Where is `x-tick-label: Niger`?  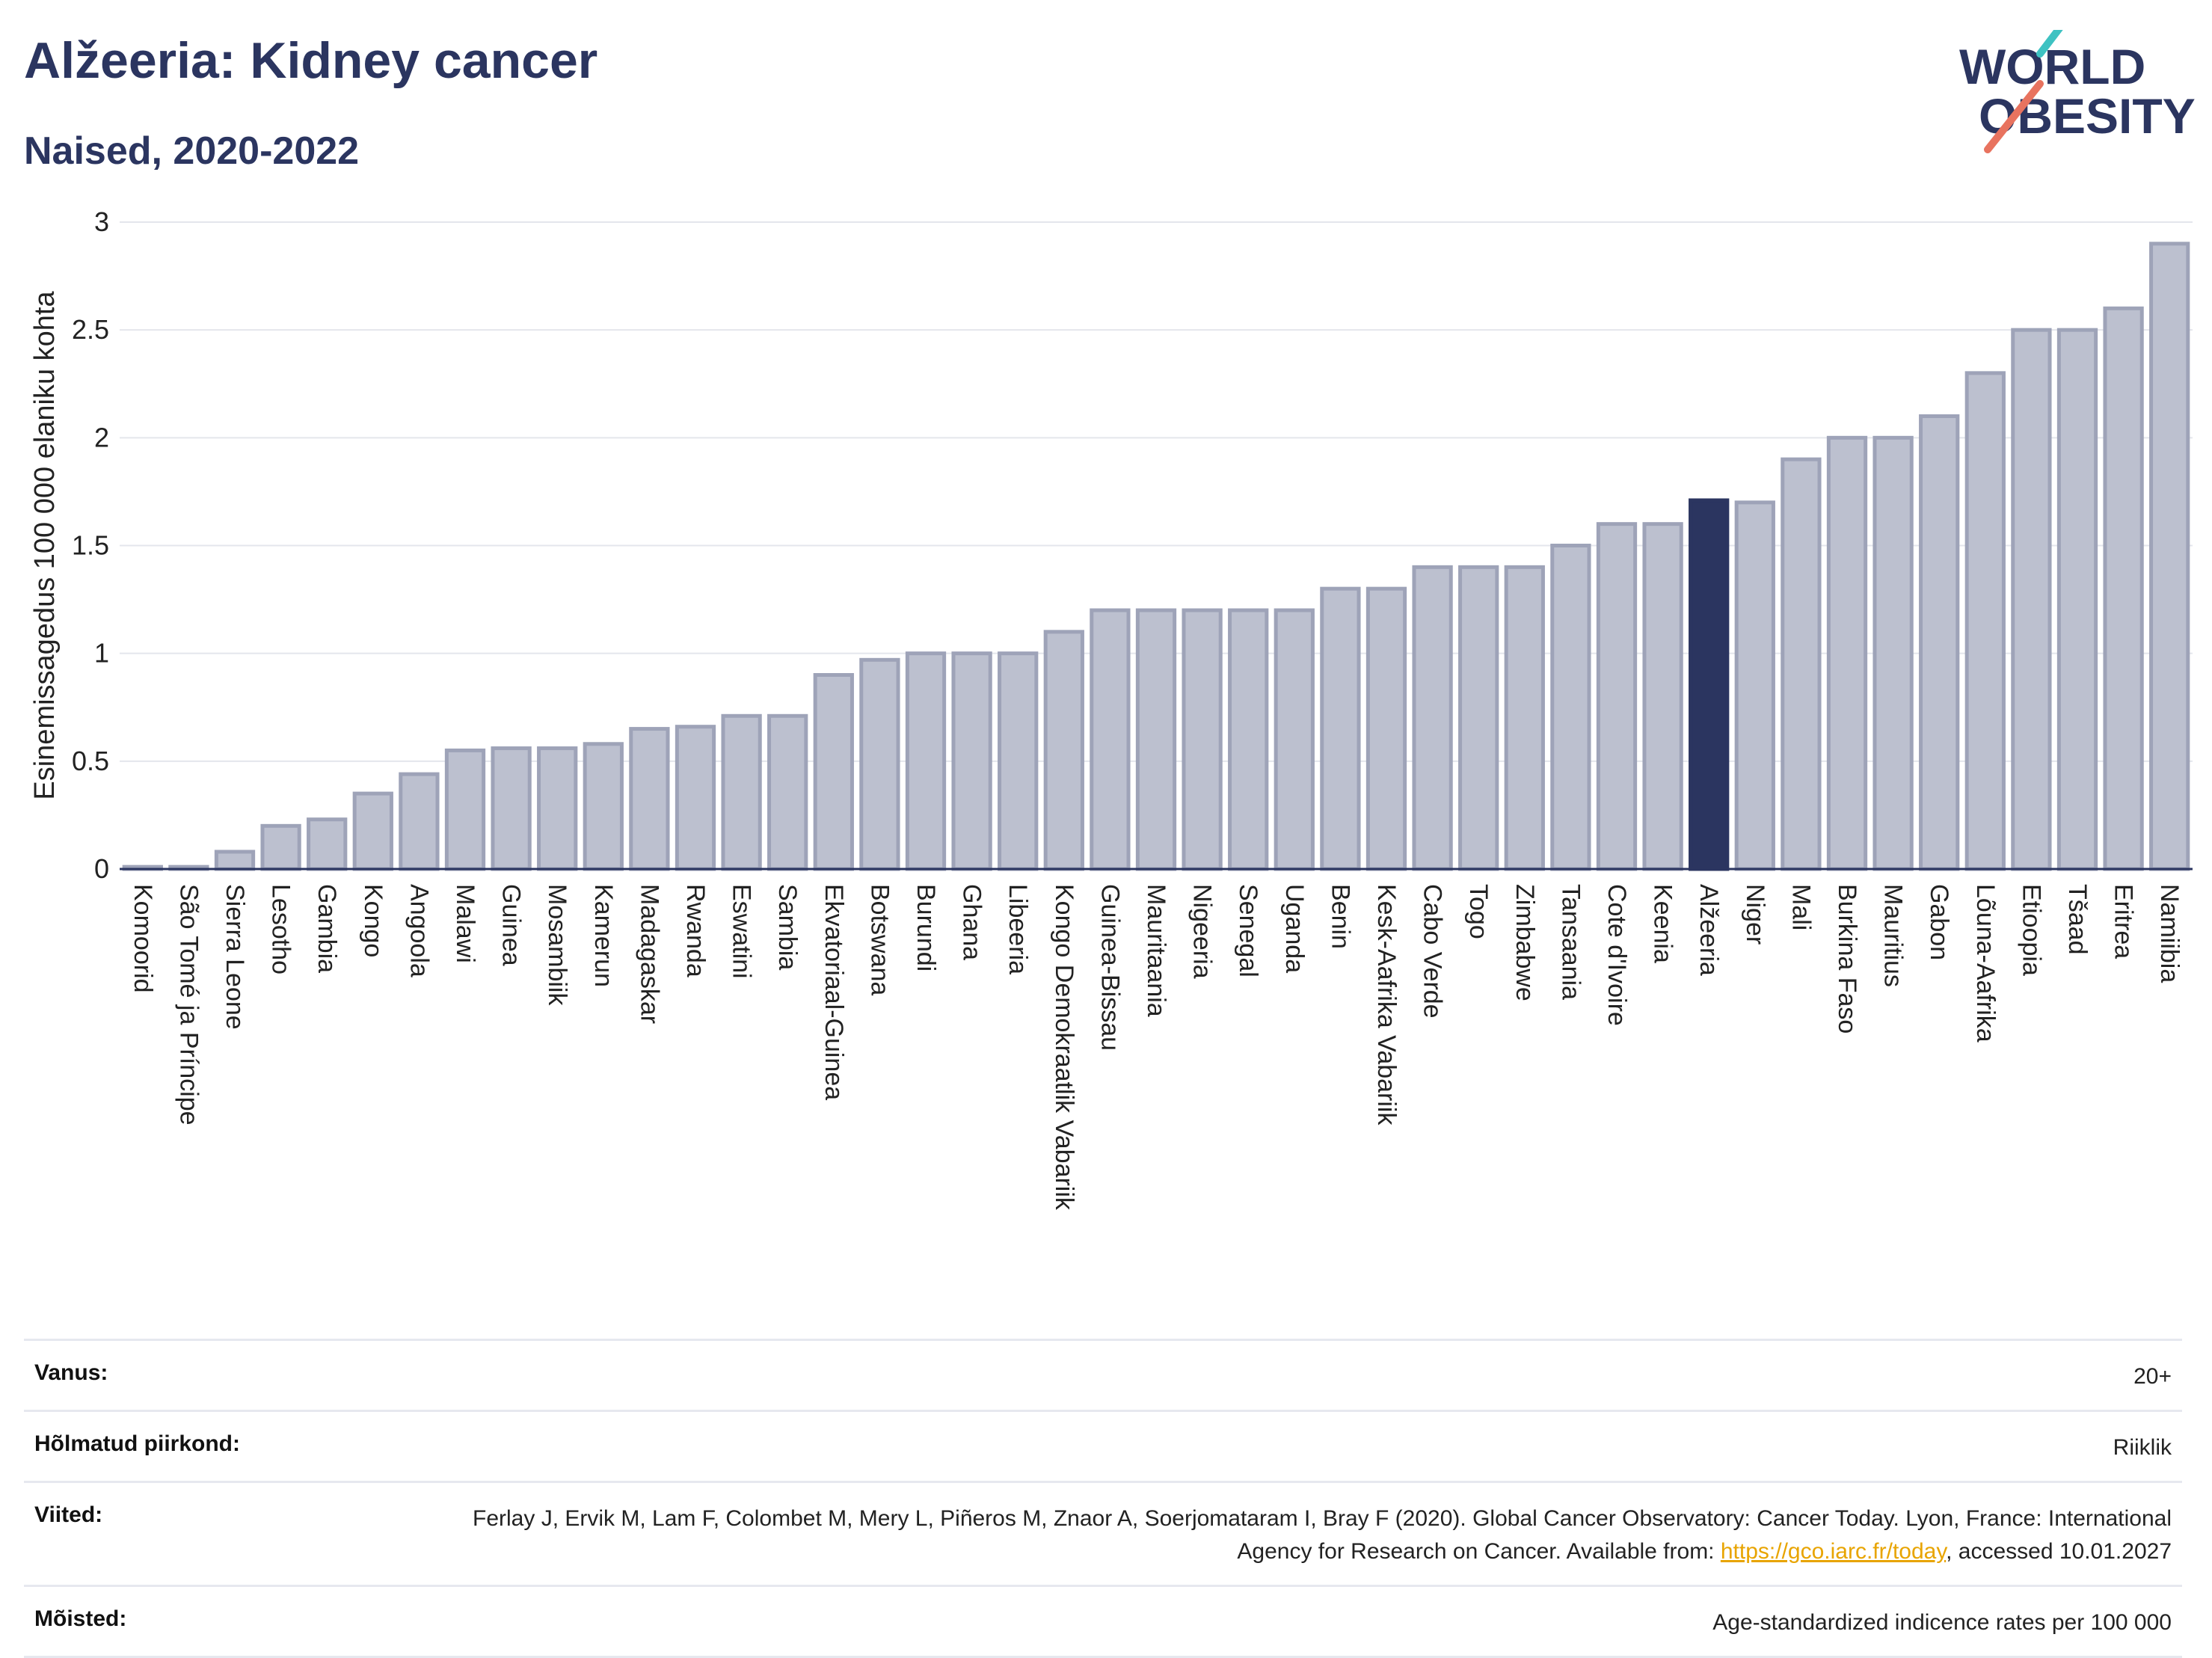
x-tick-label: Niger is located at coordinates (1755, 914).